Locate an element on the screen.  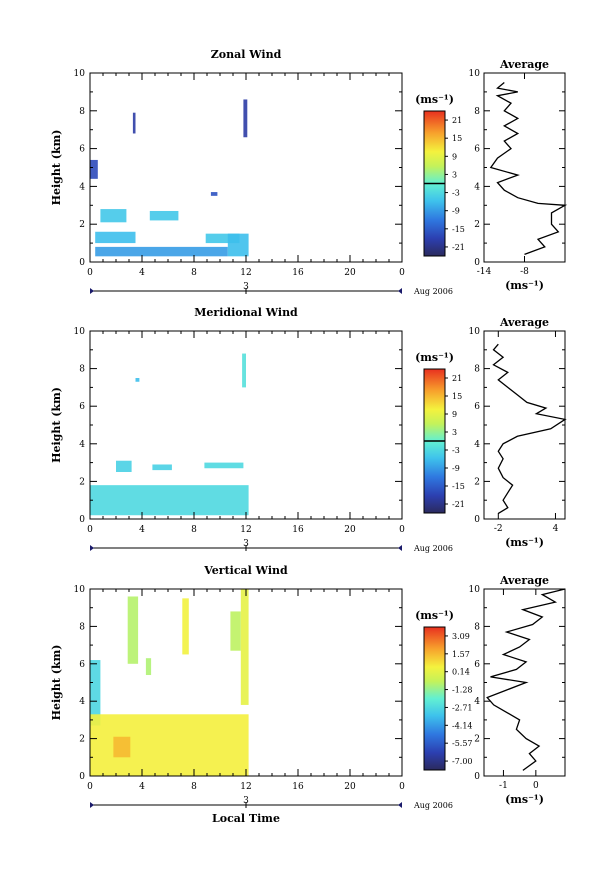
colorbar-tick-label: -4.14 is located at coordinates (462, 725).